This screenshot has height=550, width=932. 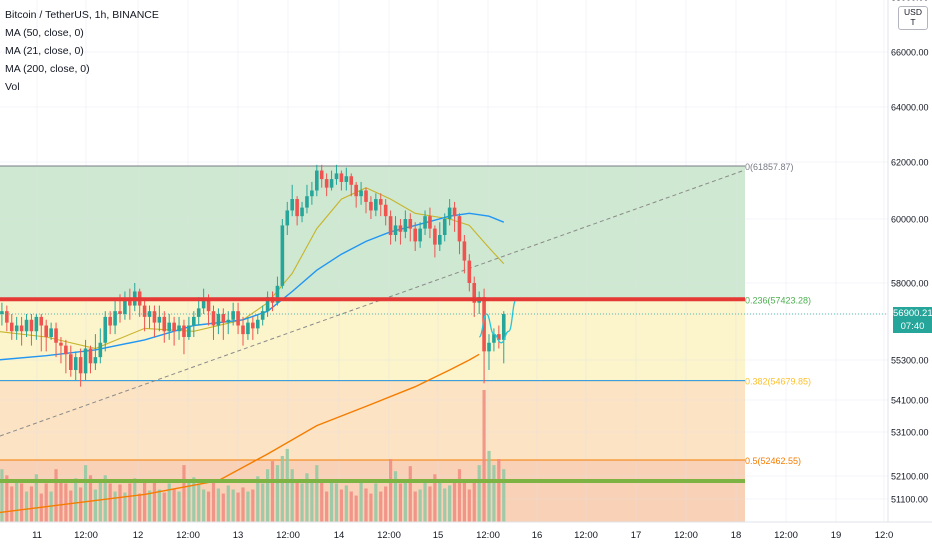 I want to click on x-tick-label: 14, so click(x=339, y=535).